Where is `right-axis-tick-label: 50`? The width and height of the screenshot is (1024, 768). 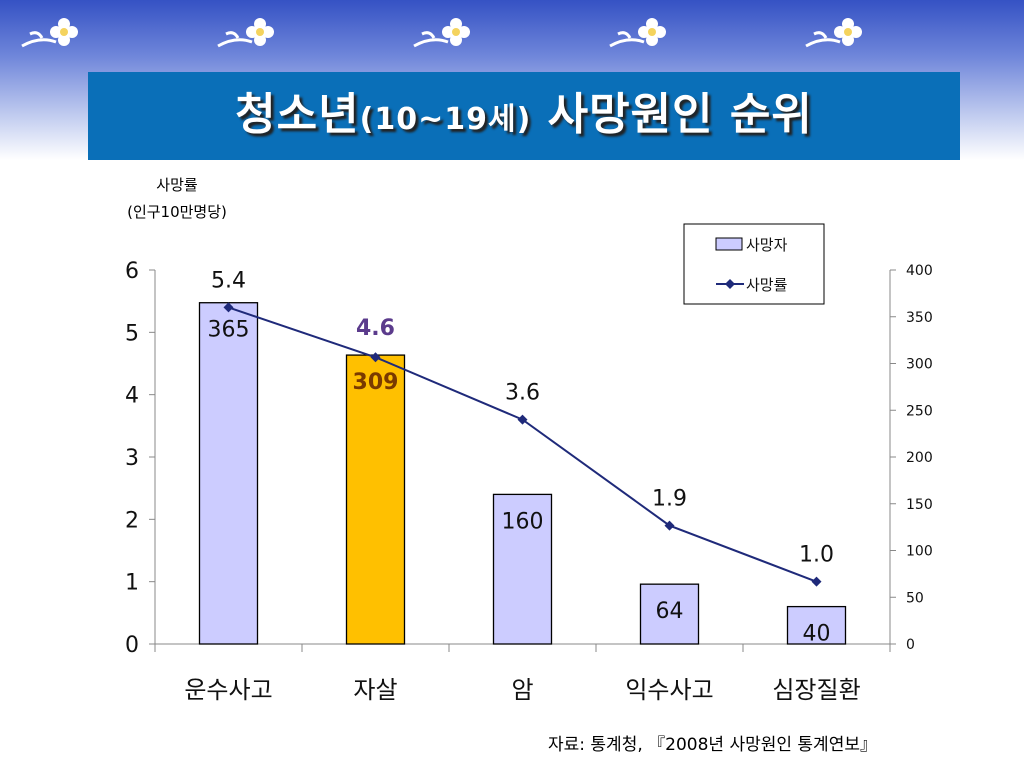
right-axis-tick-label: 50 is located at coordinates (915, 598).